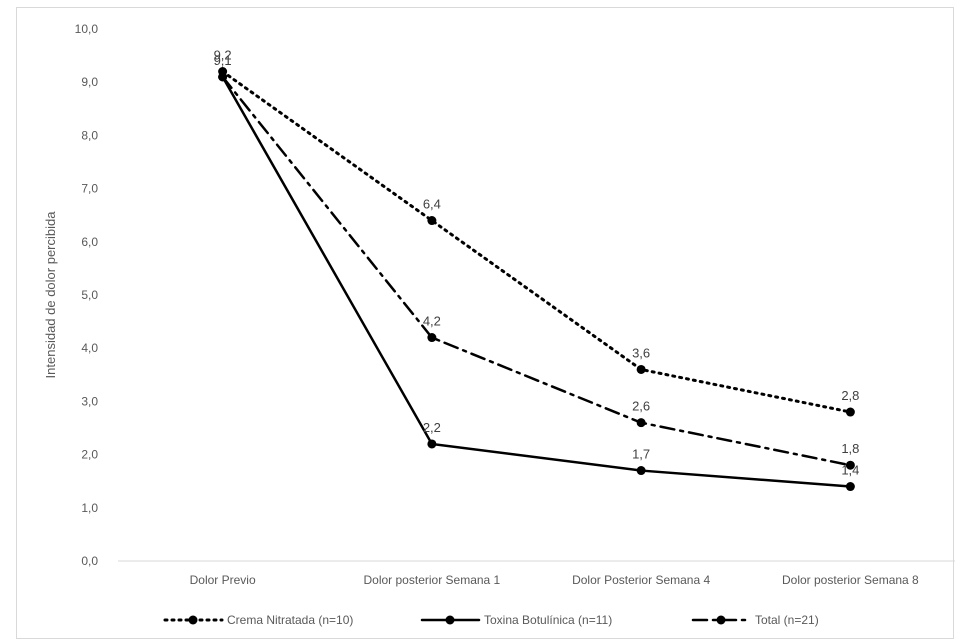  What do you see at coordinates (641, 580) in the screenshot?
I see `x-category-label: Dolor Posterior Semana 4` at bounding box center [641, 580].